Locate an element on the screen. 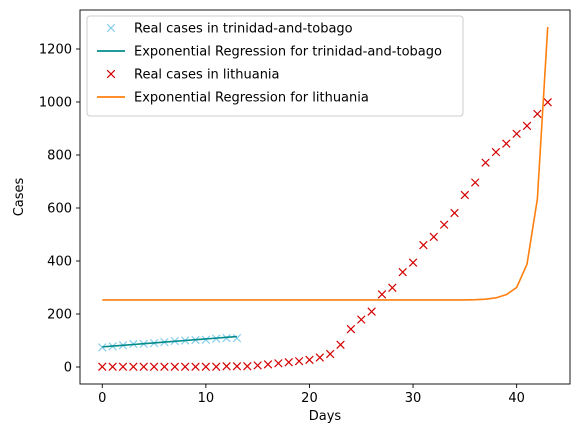  series-2-point-6-stroke-b is located at coordinates (164, 366).